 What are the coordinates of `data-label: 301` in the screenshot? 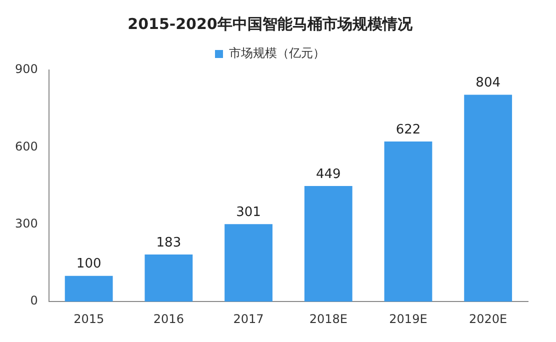 It's located at (248, 212).